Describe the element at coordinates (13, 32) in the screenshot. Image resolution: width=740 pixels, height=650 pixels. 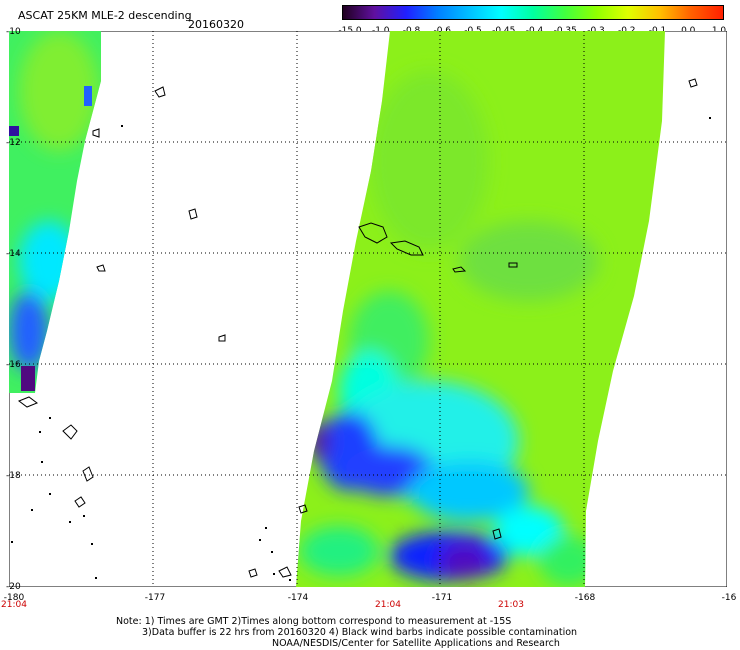
I see `lat-label-10: -10` at that location.